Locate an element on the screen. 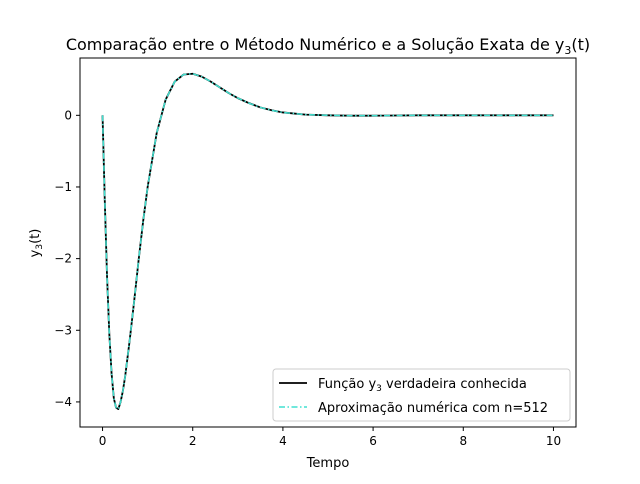 This screenshot has height=484, width=640. y-tick-label: −3 is located at coordinates (63, 330).